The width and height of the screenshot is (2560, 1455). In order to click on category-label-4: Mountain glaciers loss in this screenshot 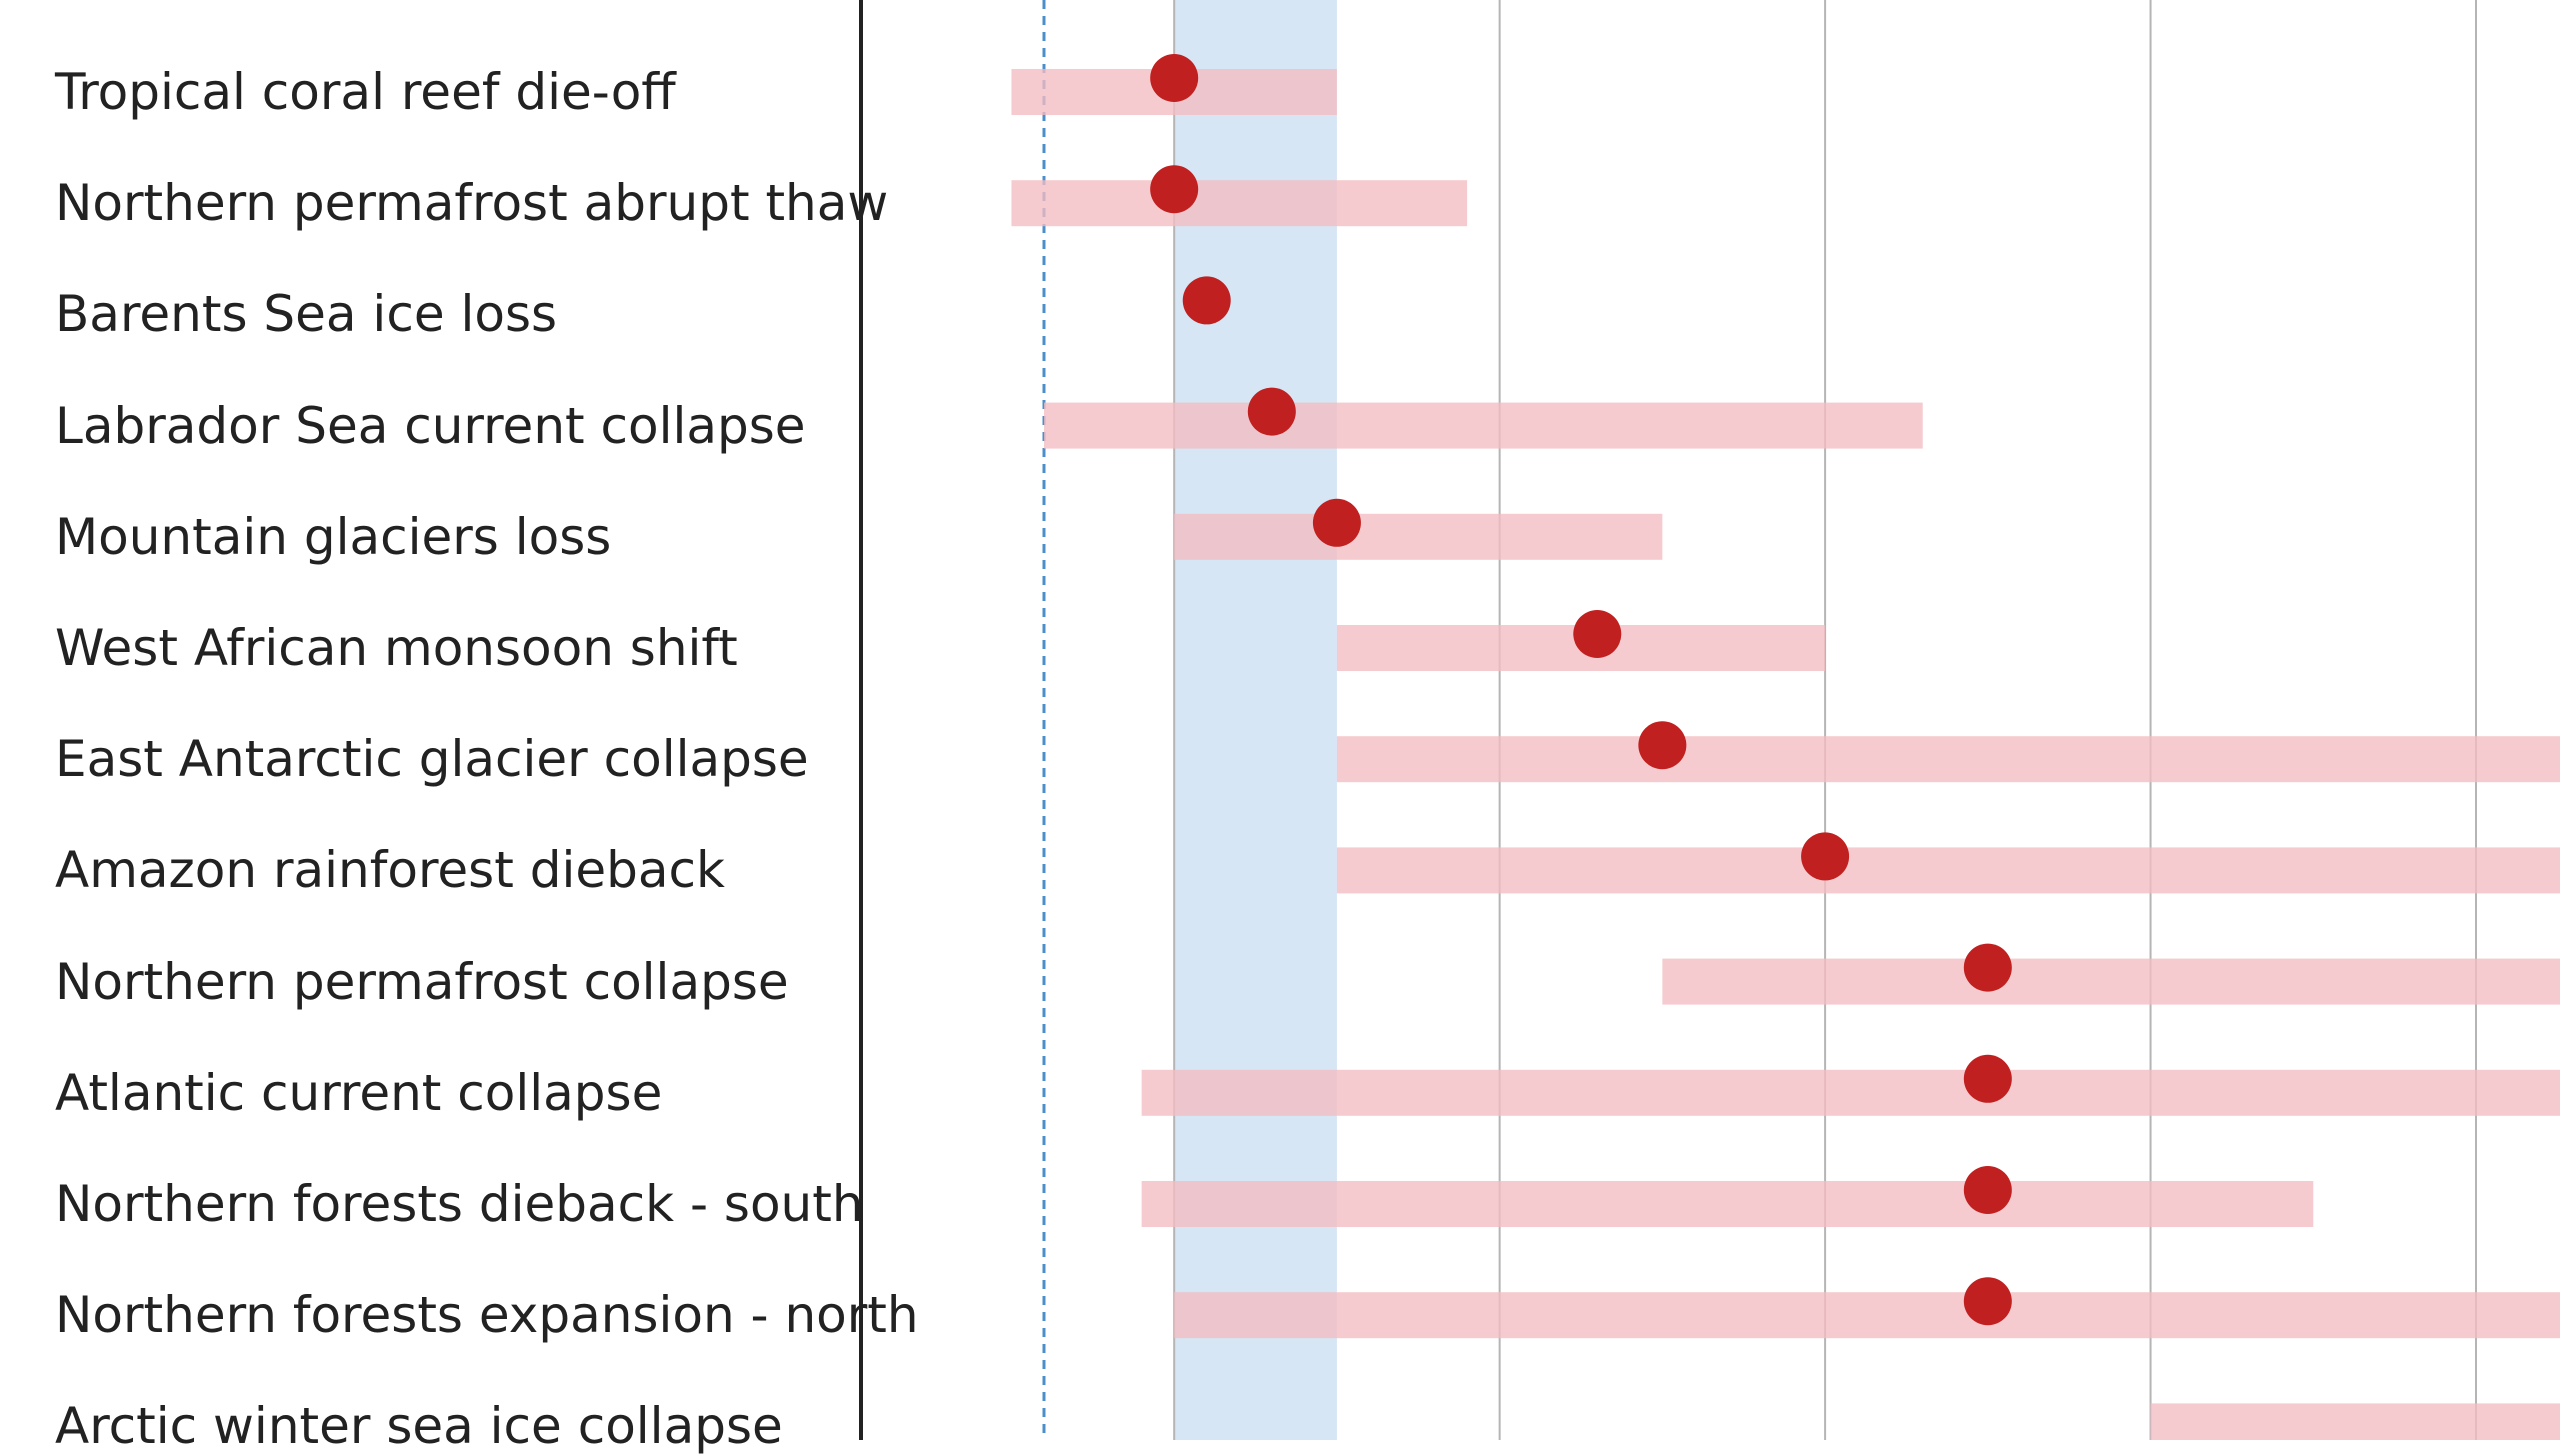, I will do `click(333, 536)`.